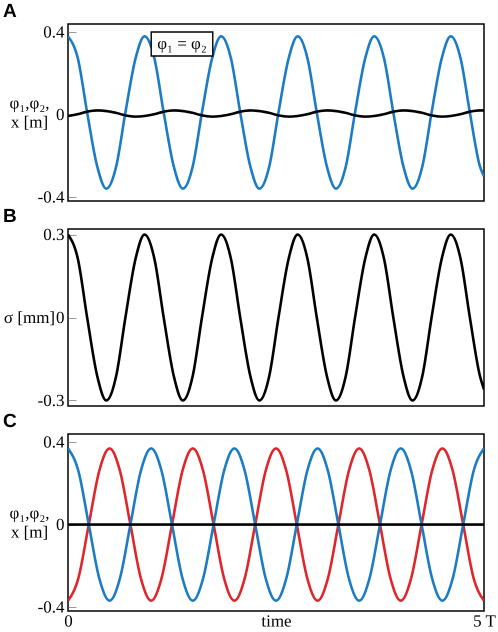 The width and height of the screenshot is (498, 632). Describe the element at coordinates (53, 234) in the screenshot. I see `y-tick-label: 0.3` at that location.